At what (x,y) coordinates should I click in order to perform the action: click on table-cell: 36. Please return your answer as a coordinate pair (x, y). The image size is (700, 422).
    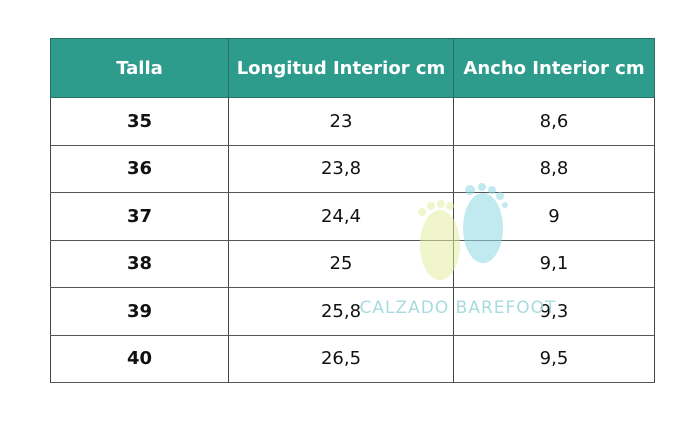
    Looking at the image, I should click on (139, 168).